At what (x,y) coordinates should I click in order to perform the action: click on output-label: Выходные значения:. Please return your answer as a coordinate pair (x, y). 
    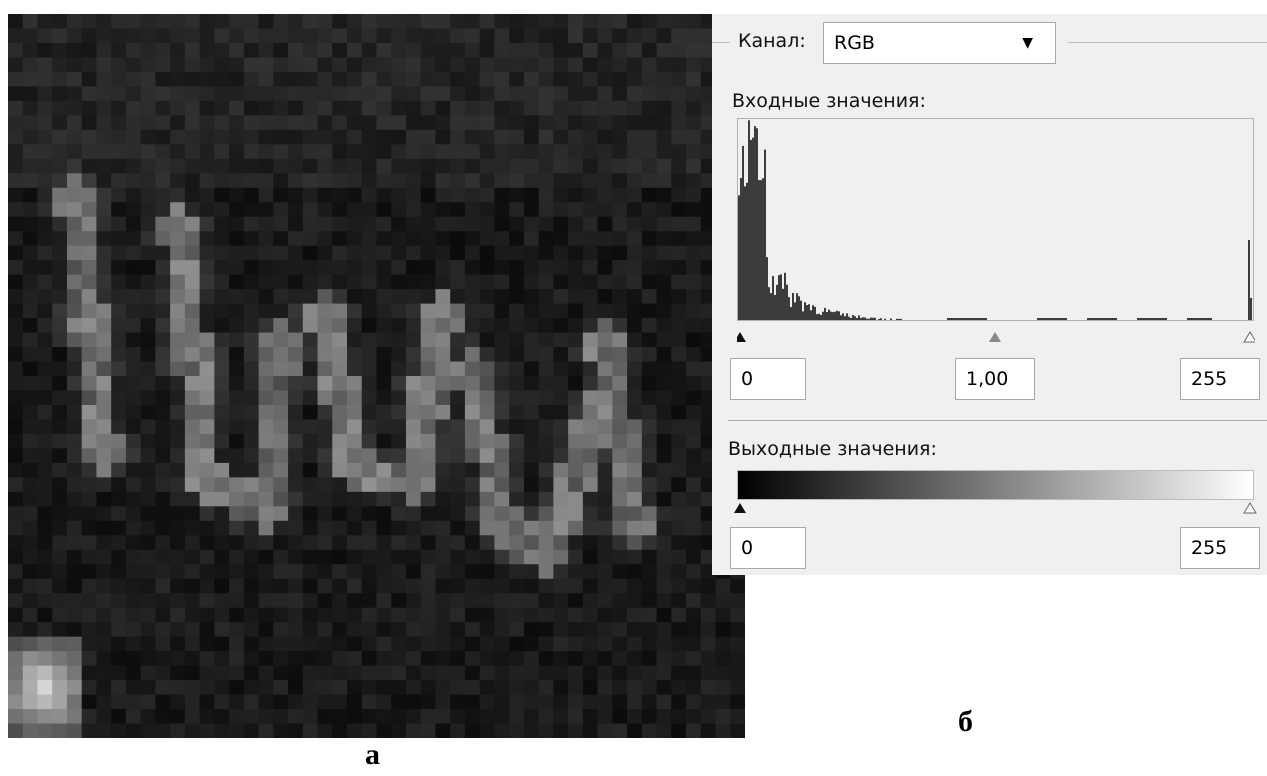
    Looking at the image, I should click on (832, 449).